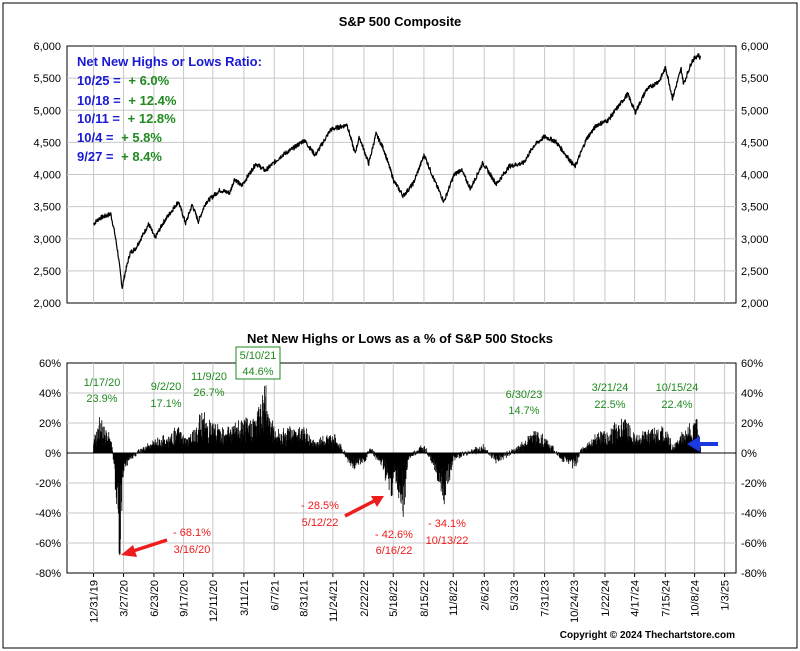 The height and width of the screenshot is (651, 800). Describe the element at coordinates (125, 598) in the screenshot. I see `x-tick-label: 3/27/20` at that location.